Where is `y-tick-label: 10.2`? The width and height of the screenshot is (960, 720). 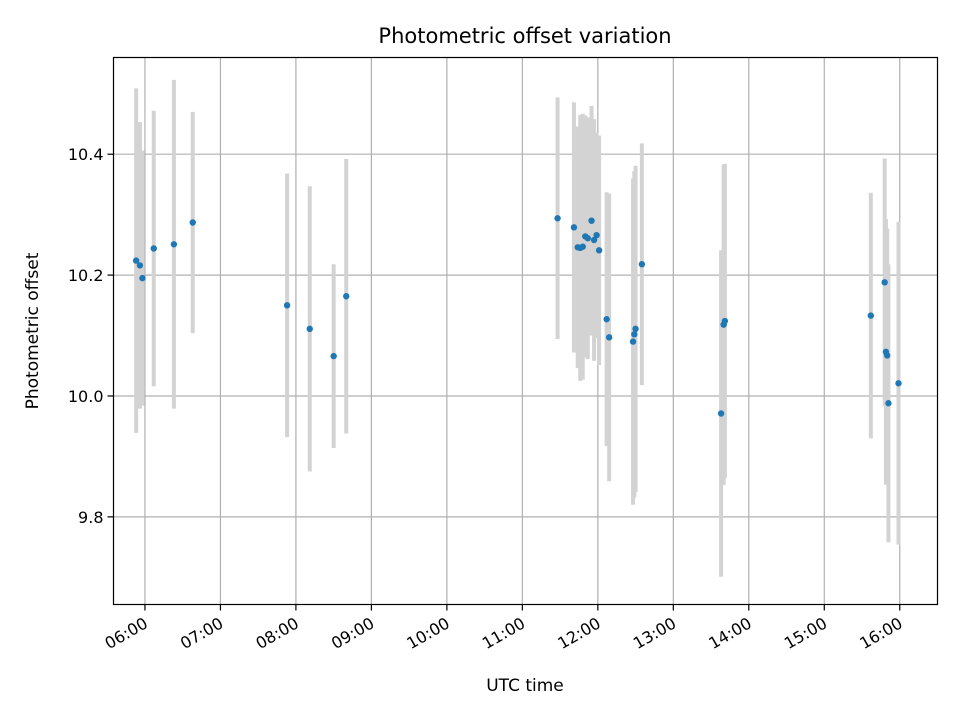 y-tick-label: 10.2 is located at coordinates (86, 275).